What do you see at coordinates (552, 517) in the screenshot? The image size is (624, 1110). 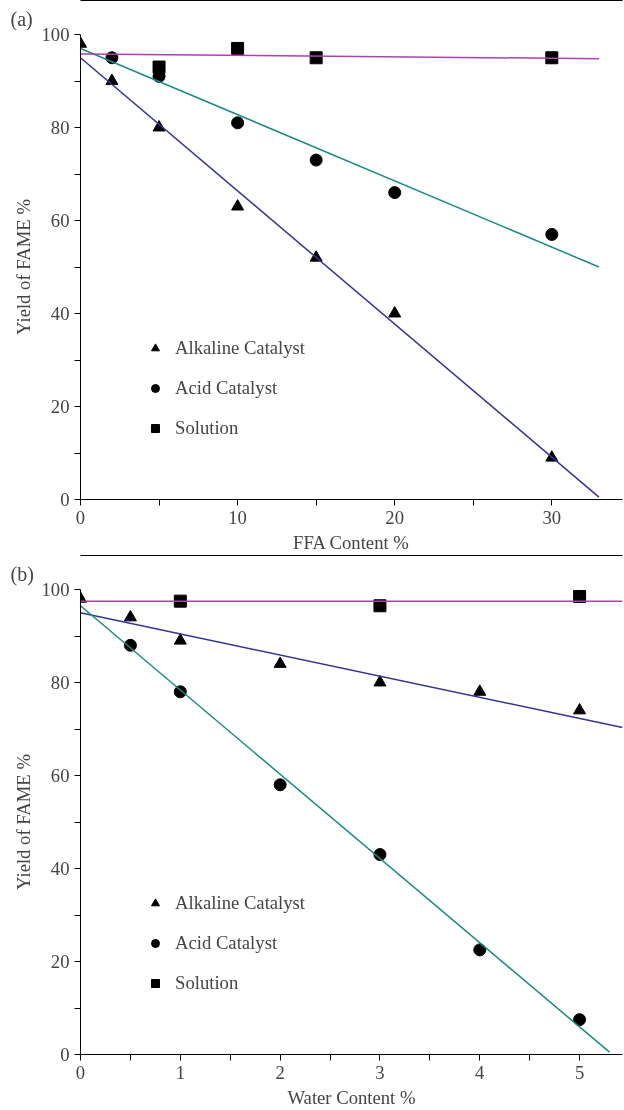 I see `x-tick-label: 30` at bounding box center [552, 517].